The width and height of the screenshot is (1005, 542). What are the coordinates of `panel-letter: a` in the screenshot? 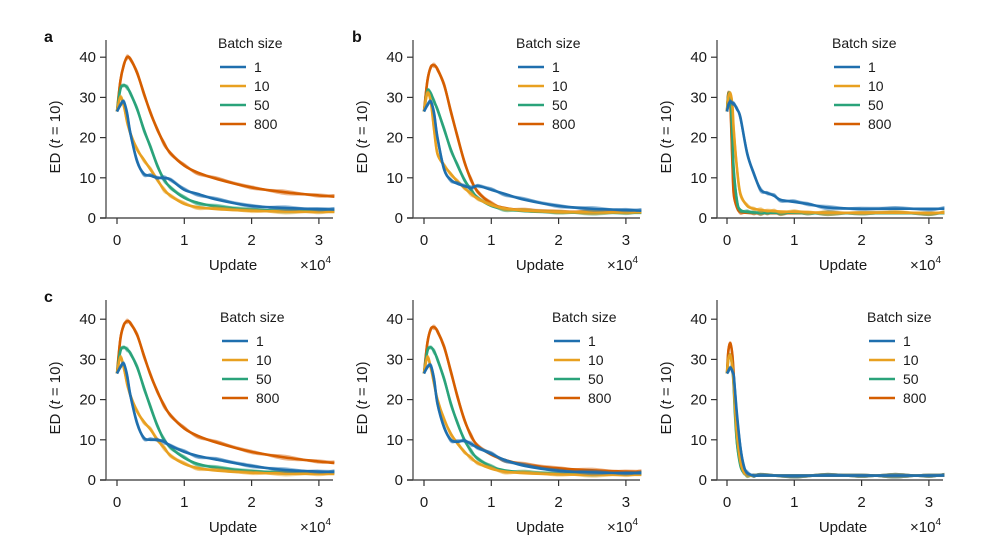 It's located at (48, 37).